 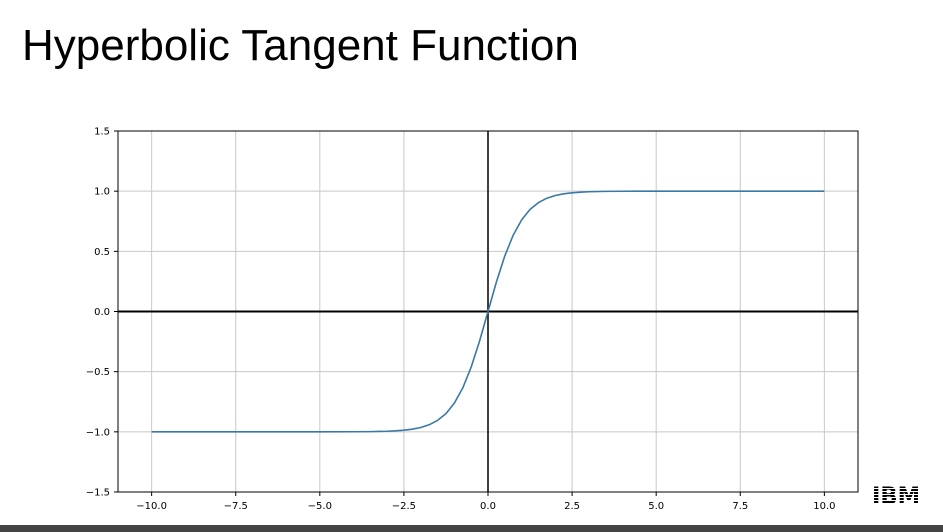 I want to click on y-tick-label: 0.0, so click(x=102, y=312).